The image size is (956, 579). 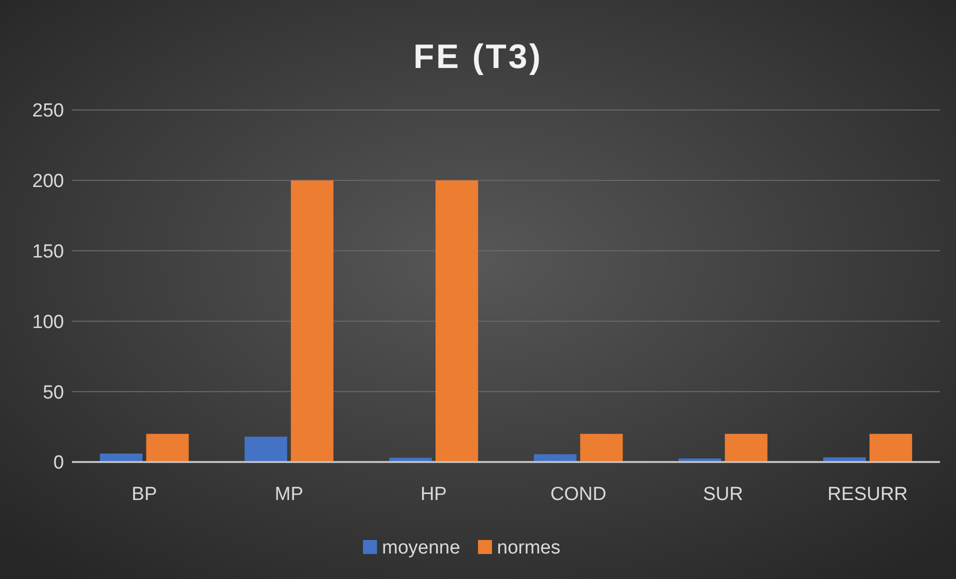 What do you see at coordinates (48, 322) in the screenshot?
I see `y-tick-label: 100` at bounding box center [48, 322].